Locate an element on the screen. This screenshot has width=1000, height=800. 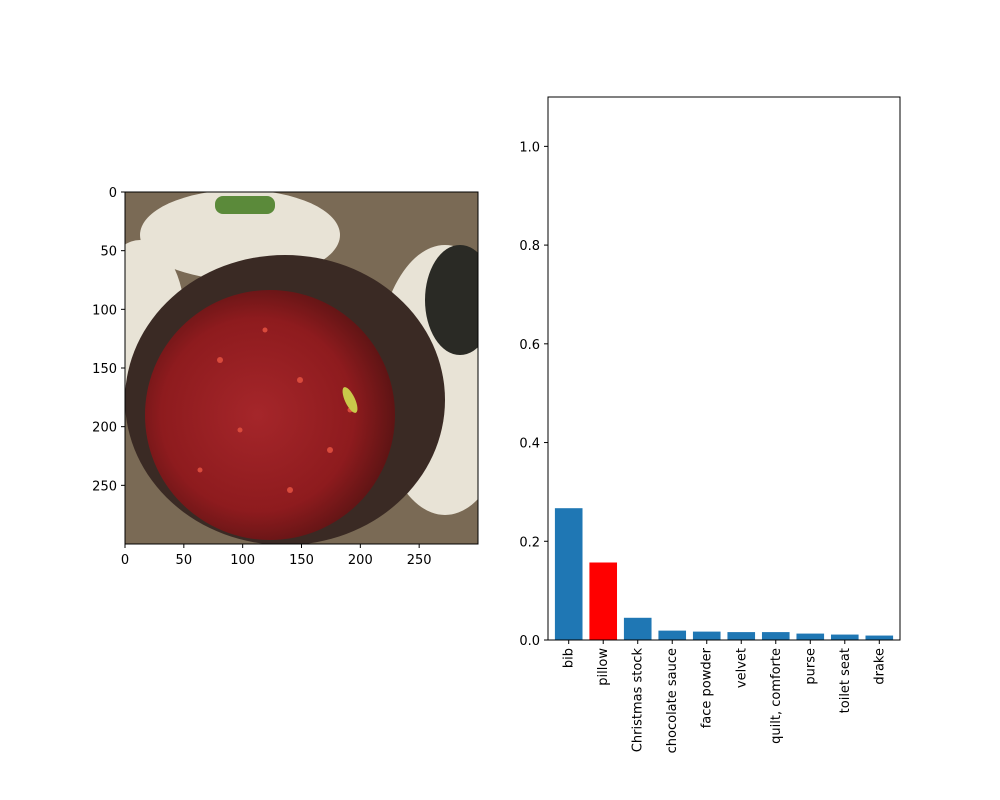
chart-y-tick-label: 1.0 is located at coordinates (529, 147).